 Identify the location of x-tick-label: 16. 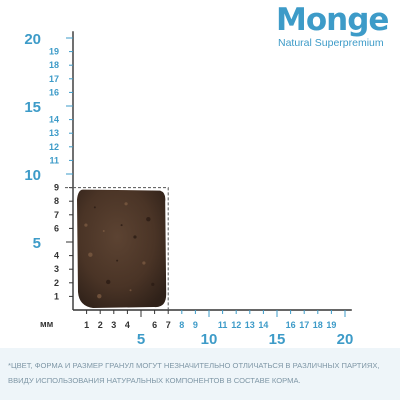
(291, 325).